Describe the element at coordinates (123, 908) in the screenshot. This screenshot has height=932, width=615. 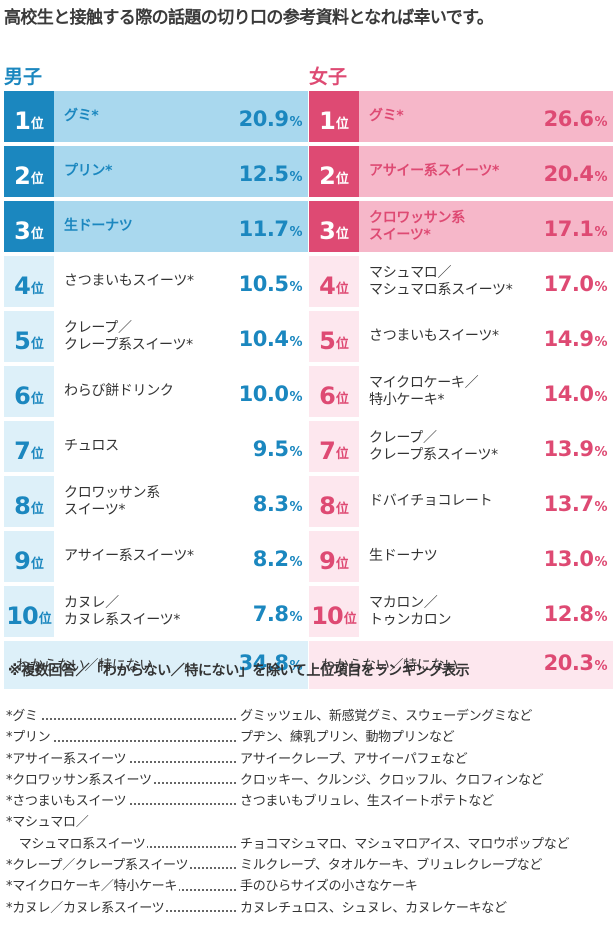
I see `definition-term-cell: *カヌレ／カヌレ系スイーツ` at that location.